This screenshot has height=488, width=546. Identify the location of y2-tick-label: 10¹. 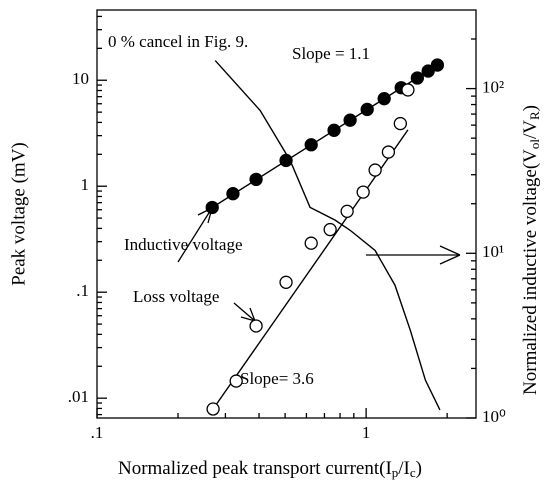
(493, 251).